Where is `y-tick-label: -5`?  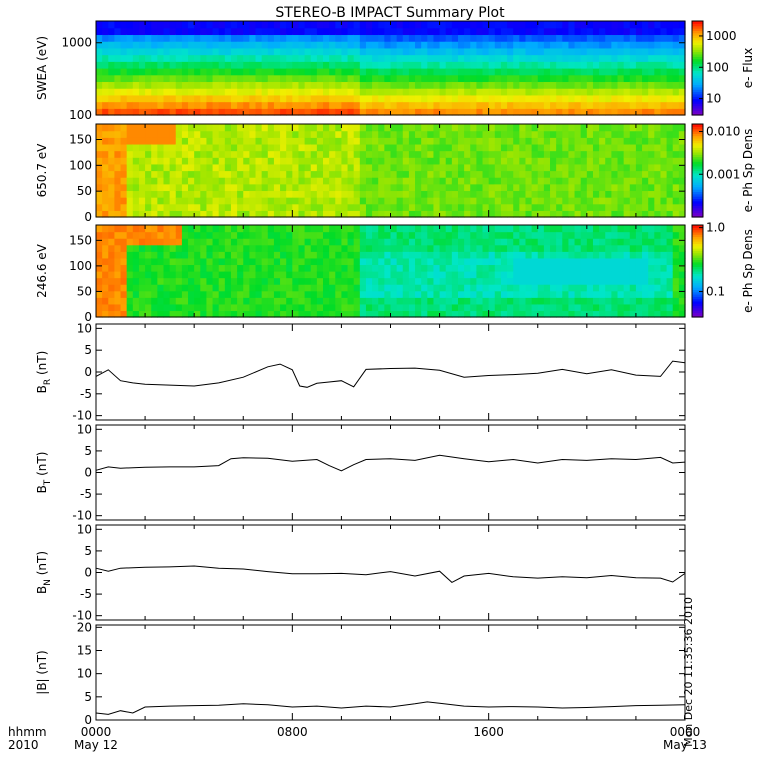
y-tick-label: -5 is located at coordinates (86, 494).